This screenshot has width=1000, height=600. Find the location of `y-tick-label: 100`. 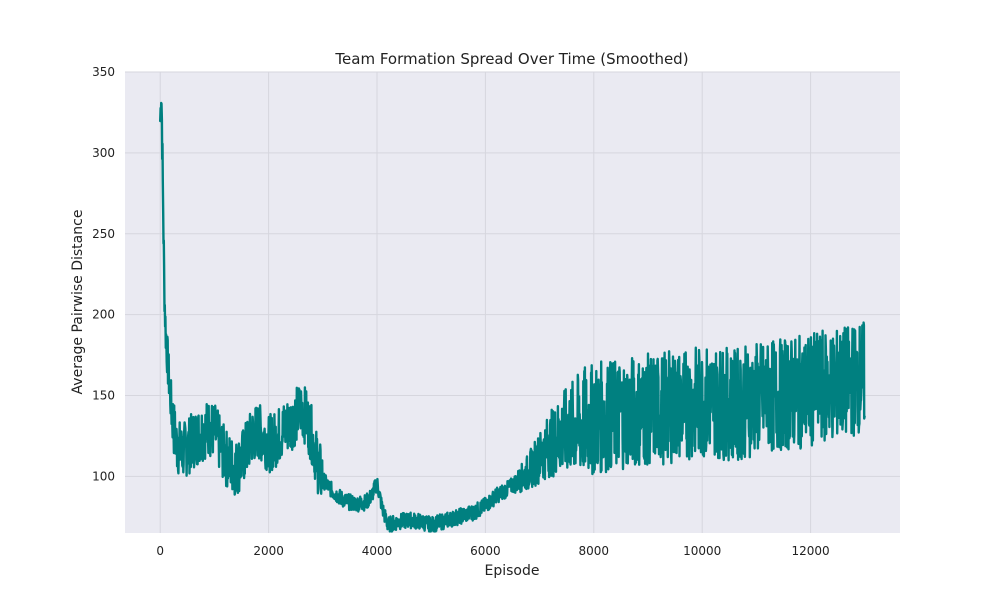

y-tick-label: 100 is located at coordinates (103, 476).